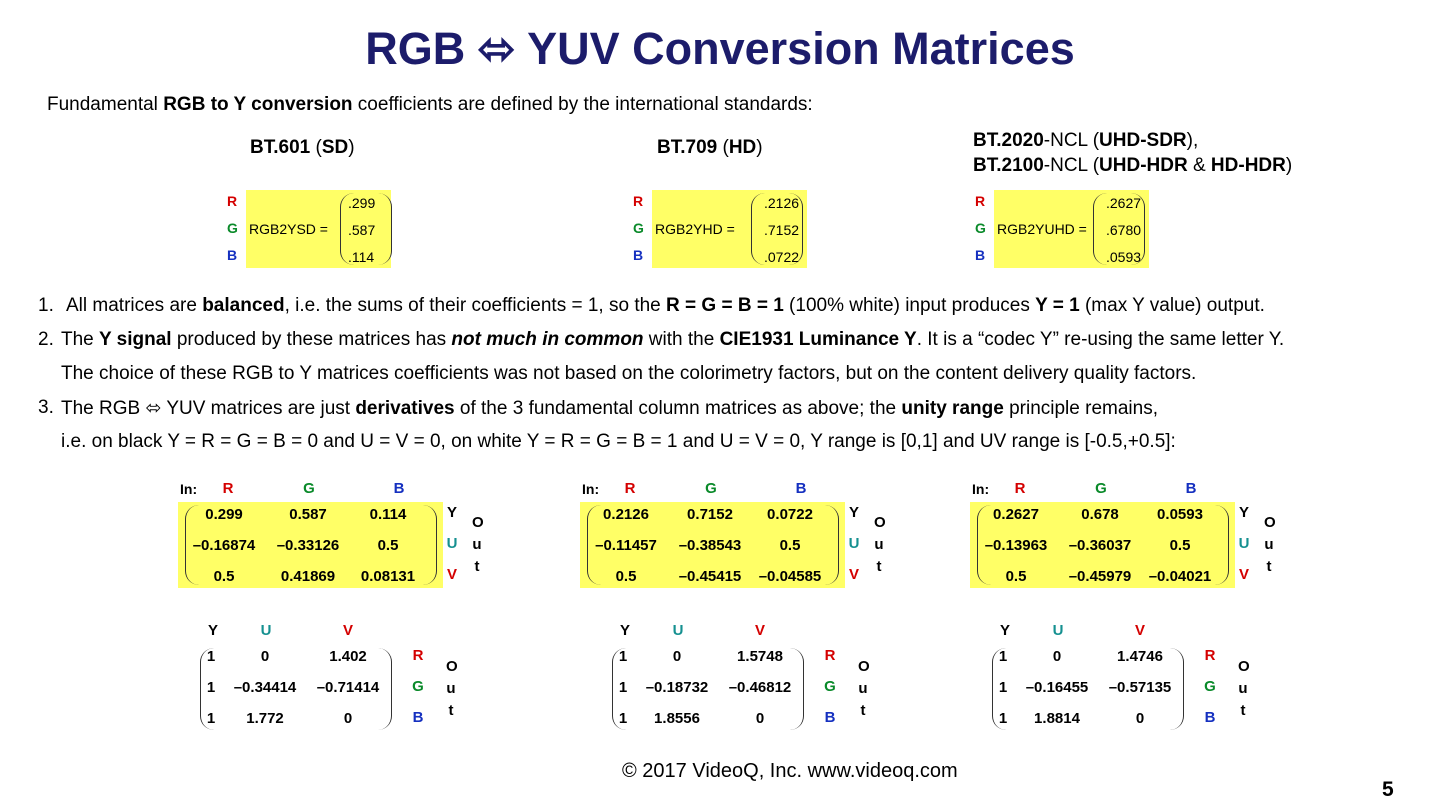 This screenshot has width=1440, height=810. I want to click on column-label: Y, so click(213, 630).